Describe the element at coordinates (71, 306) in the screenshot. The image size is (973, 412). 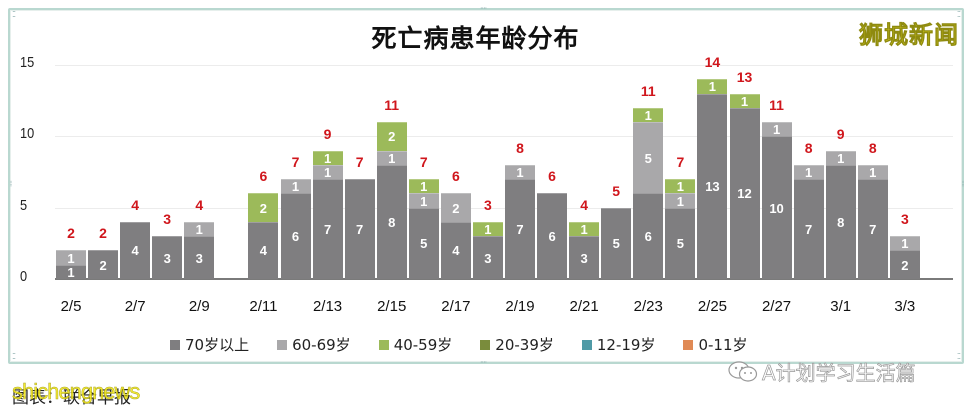
I see `x-tick-label: 2/5` at that location.